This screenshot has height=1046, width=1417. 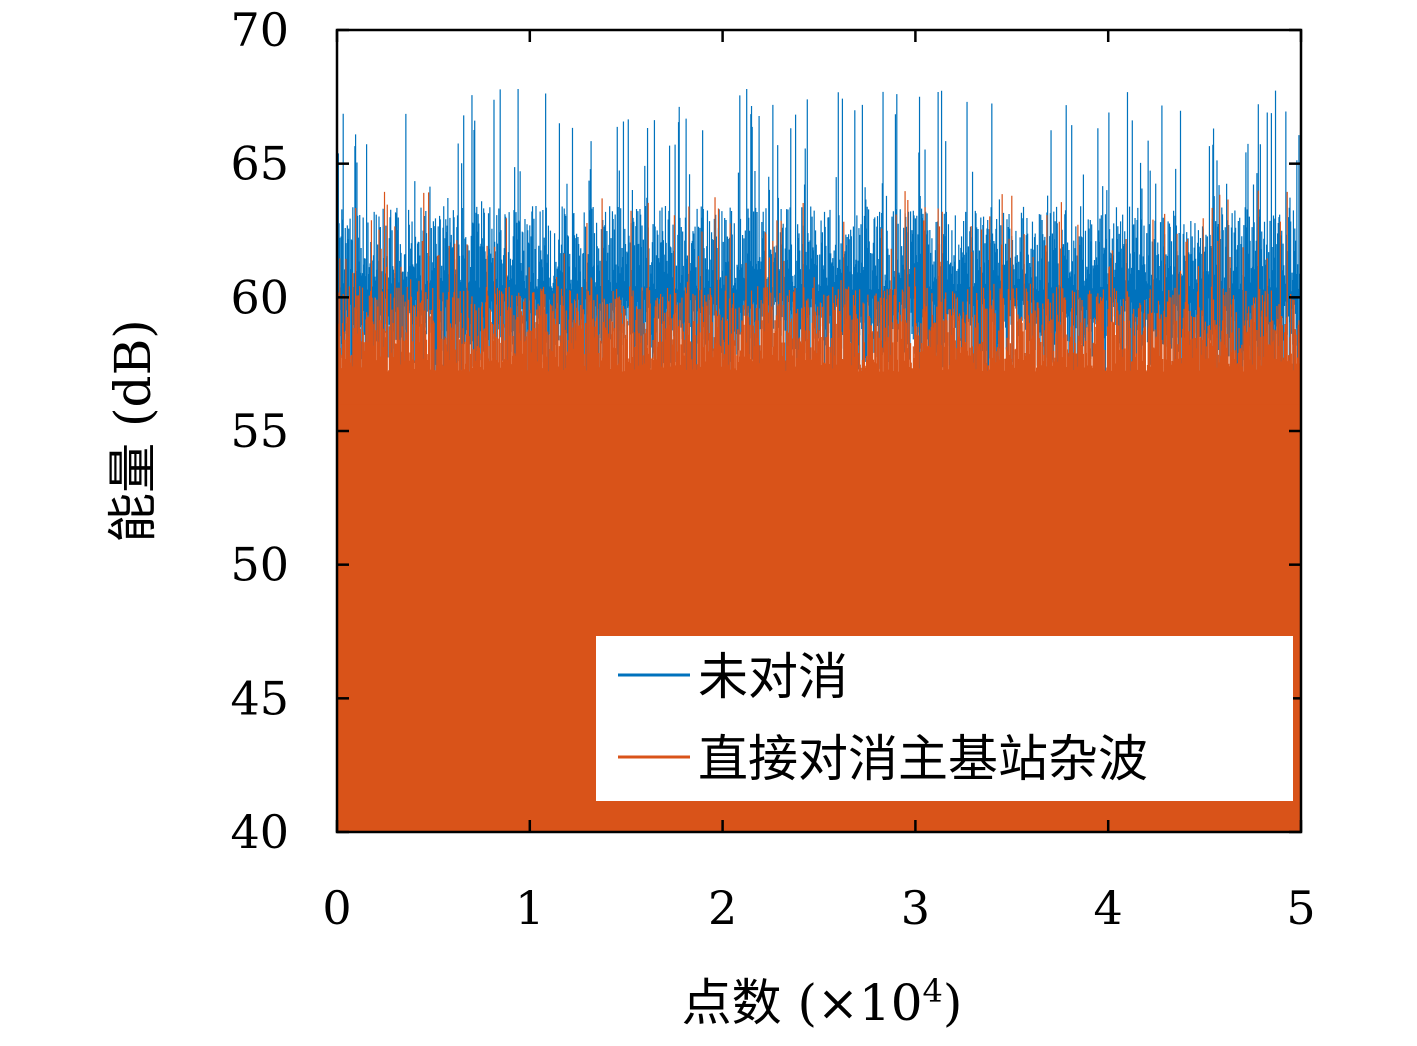 What do you see at coordinates (259, 565) in the screenshot?
I see `y-tick-label-2: 50` at bounding box center [259, 565].